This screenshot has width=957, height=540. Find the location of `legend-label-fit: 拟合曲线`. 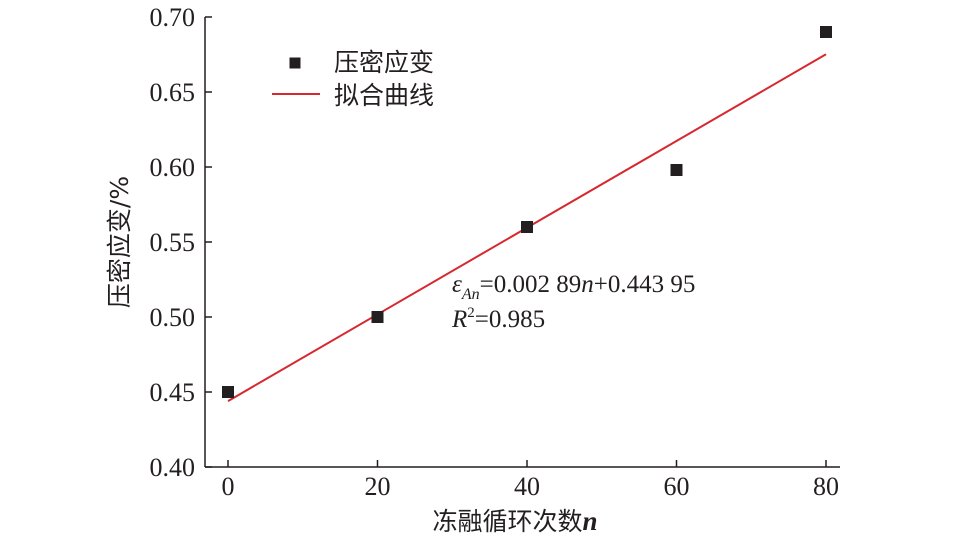

legend-label-fit: 拟合曲线 is located at coordinates (384, 95).